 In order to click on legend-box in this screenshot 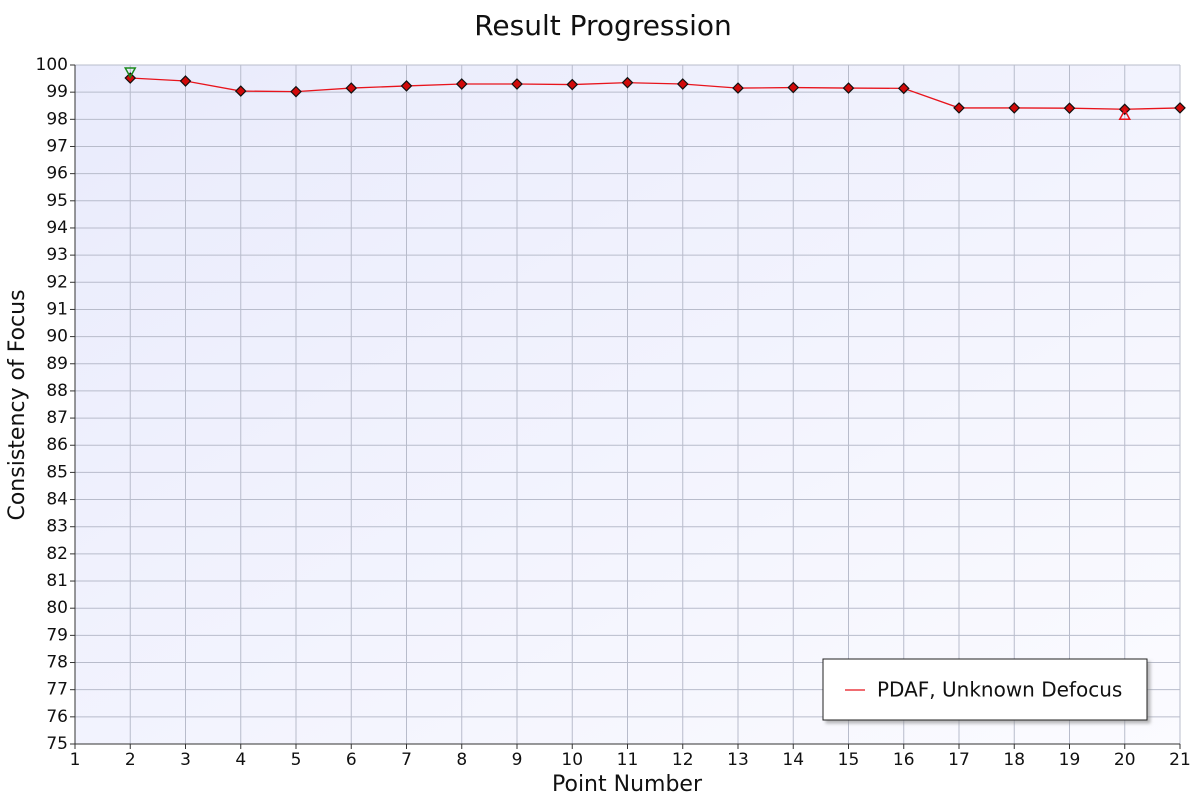, I will do `click(985, 689)`.